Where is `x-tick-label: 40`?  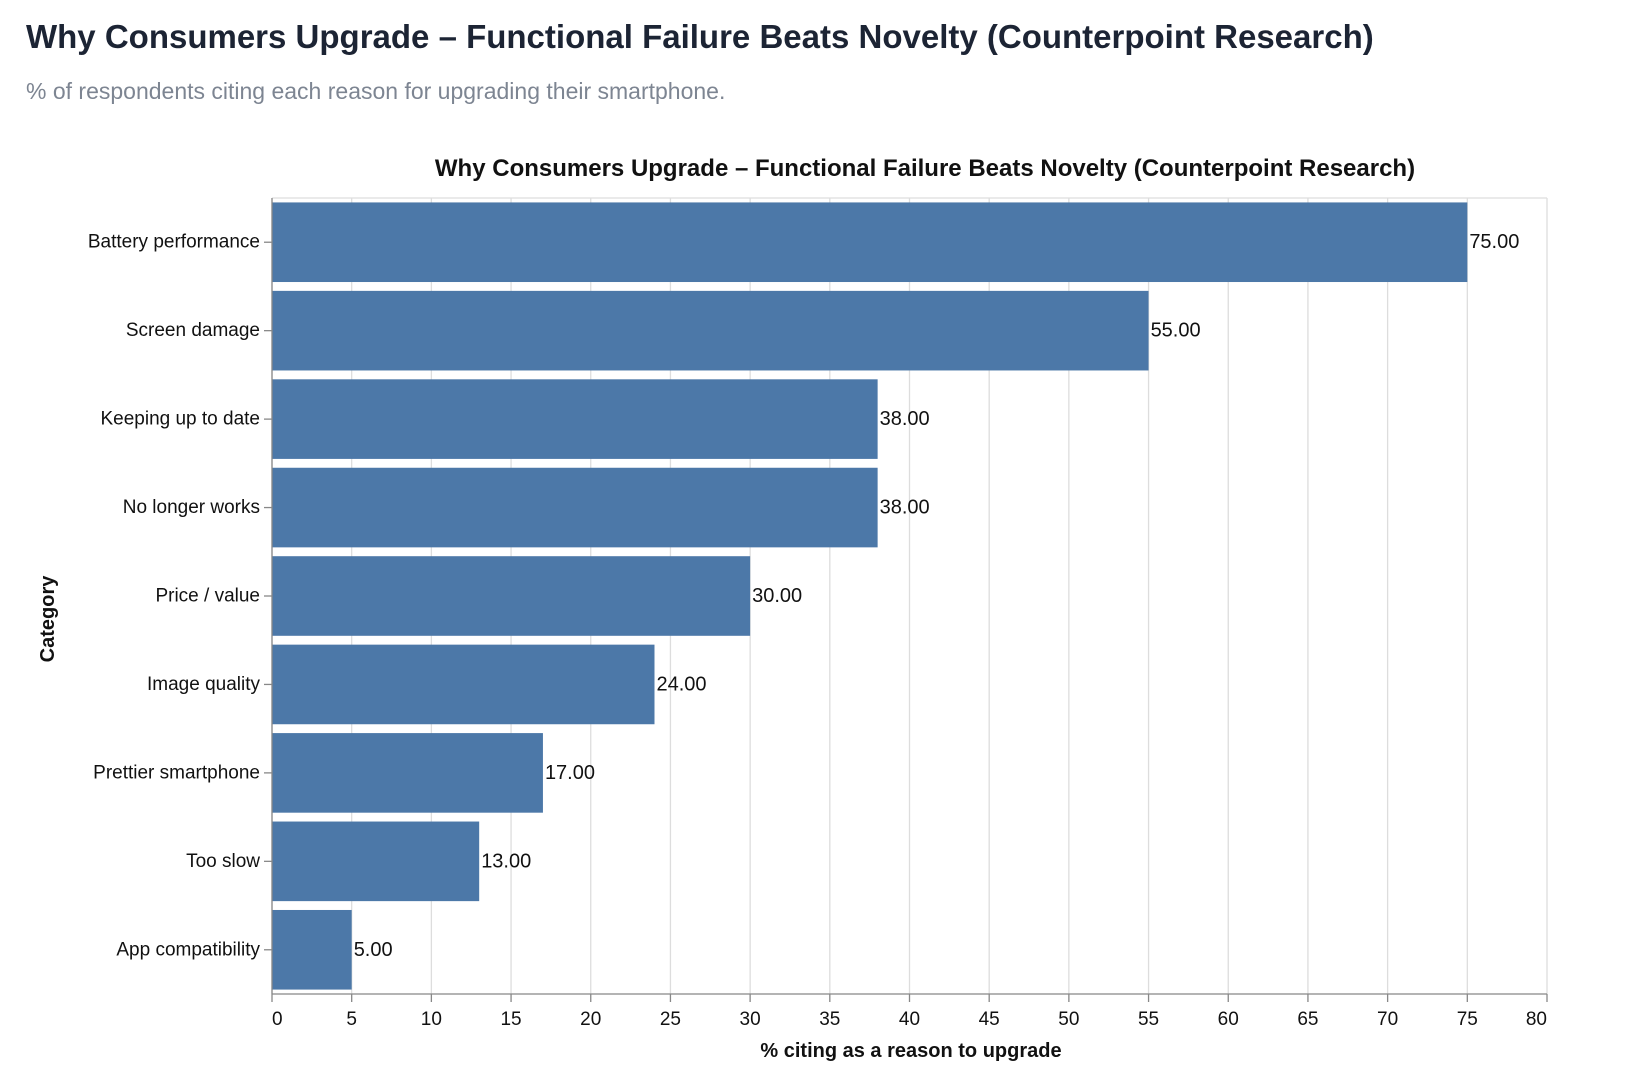 x-tick-label: 40 is located at coordinates (909, 1019).